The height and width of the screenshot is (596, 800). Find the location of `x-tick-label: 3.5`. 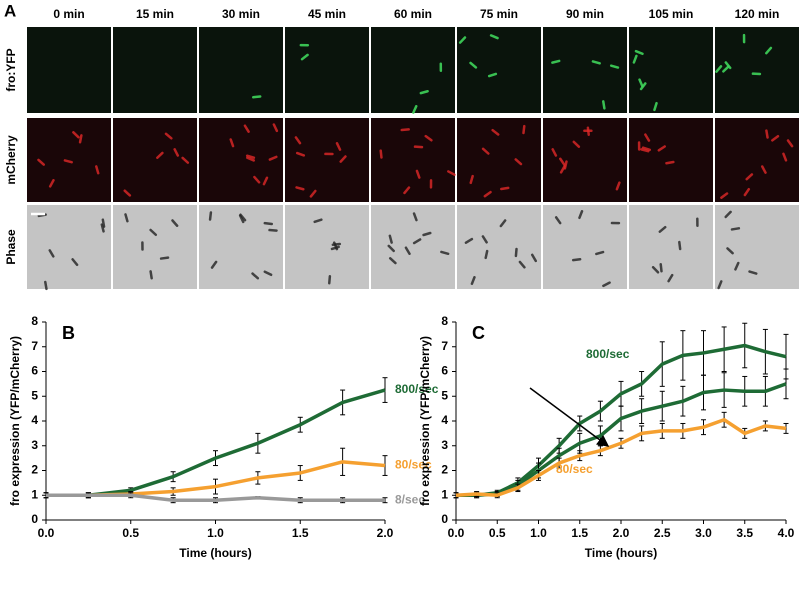

x-tick-label: 3.5 is located at coordinates (744, 533).